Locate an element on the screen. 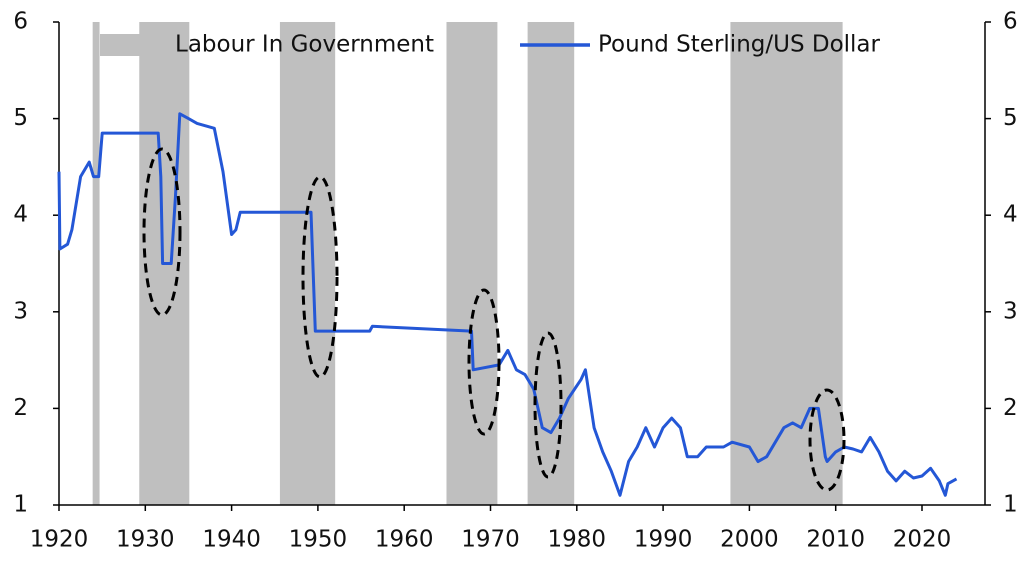 The width and height of the screenshot is (1029, 569). y-tick-label: 2 is located at coordinates (20, 408).